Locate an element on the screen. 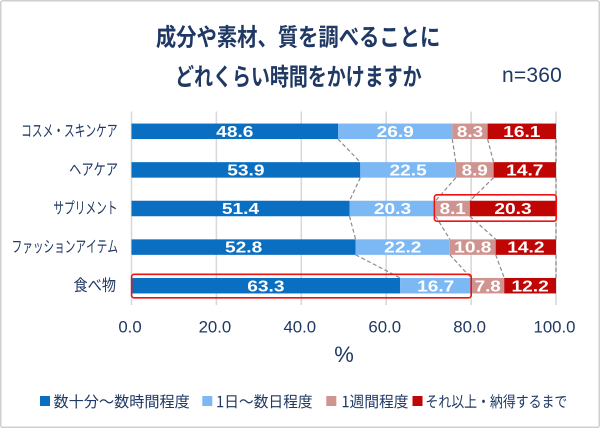 Image resolution: width=600 pixels, height=433 pixels. svg-text: 80.0 is located at coordinates (469, 326).